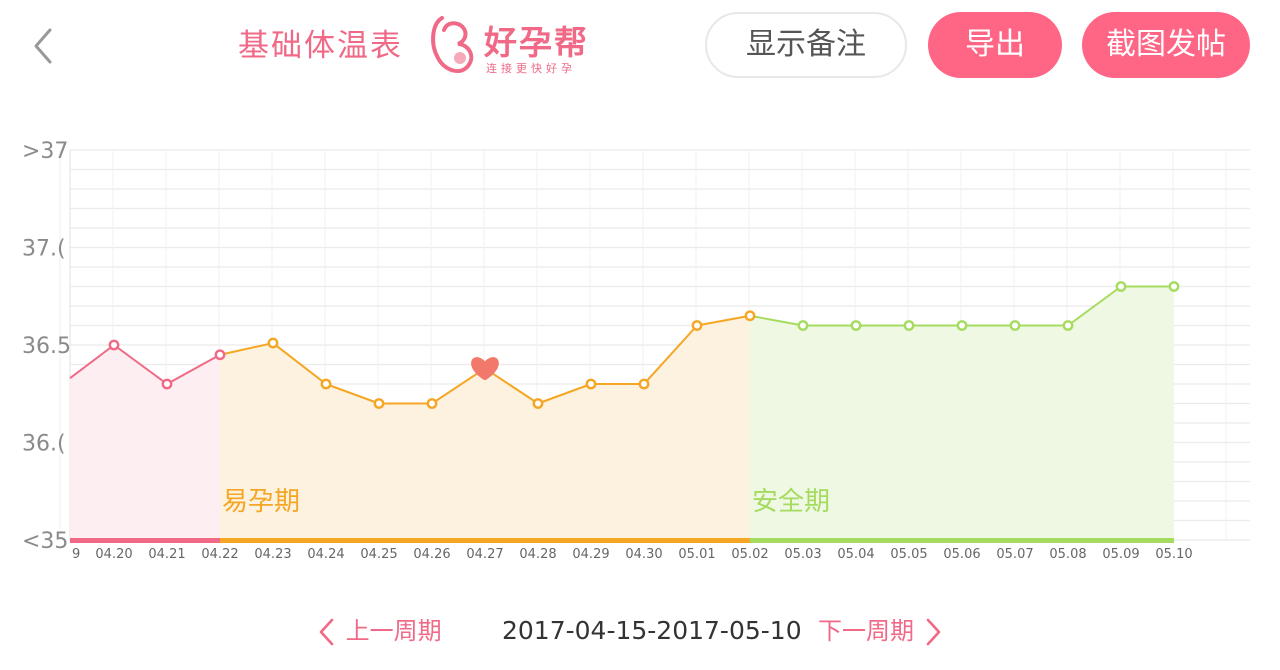 The height and width of the screenshot is (670, 1280). What do you see at coordinates (1067, 554) in the screenshot?
I see `x-tick-label: 05.08` at bounding box center [1067, 554].